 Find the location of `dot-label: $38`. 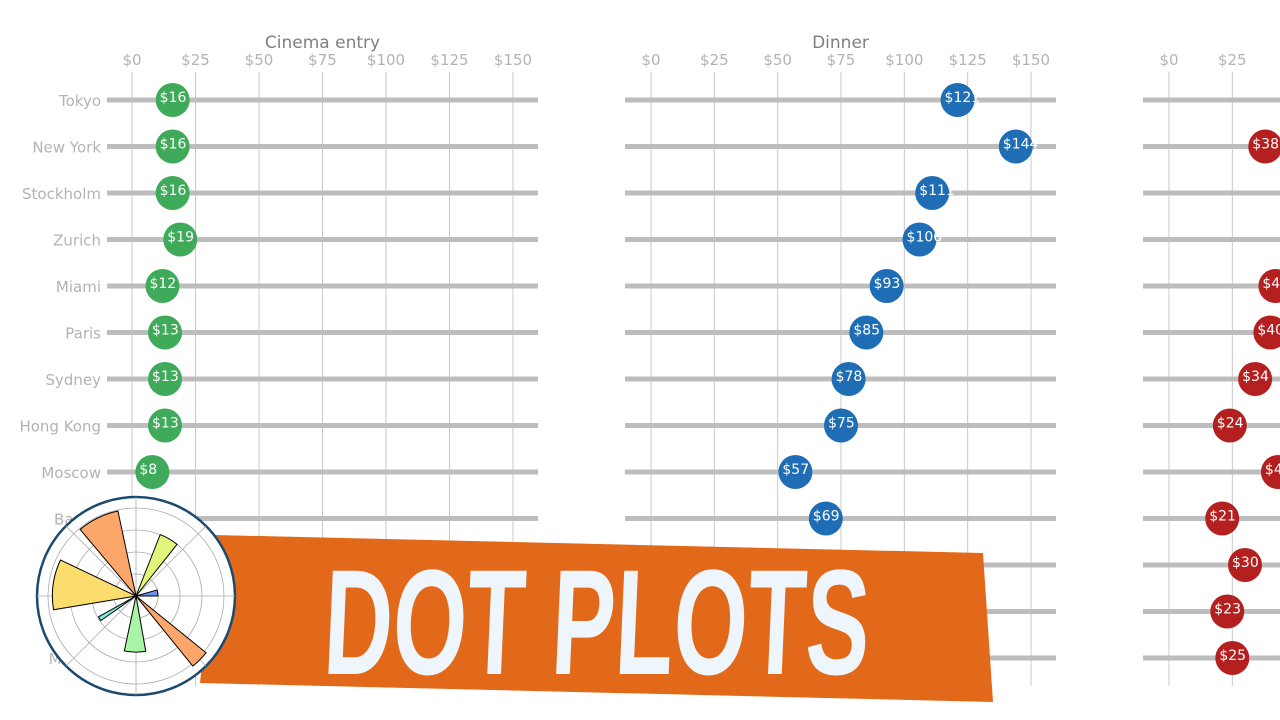

dot-label: $38 is located at coordinates (1265, 145).